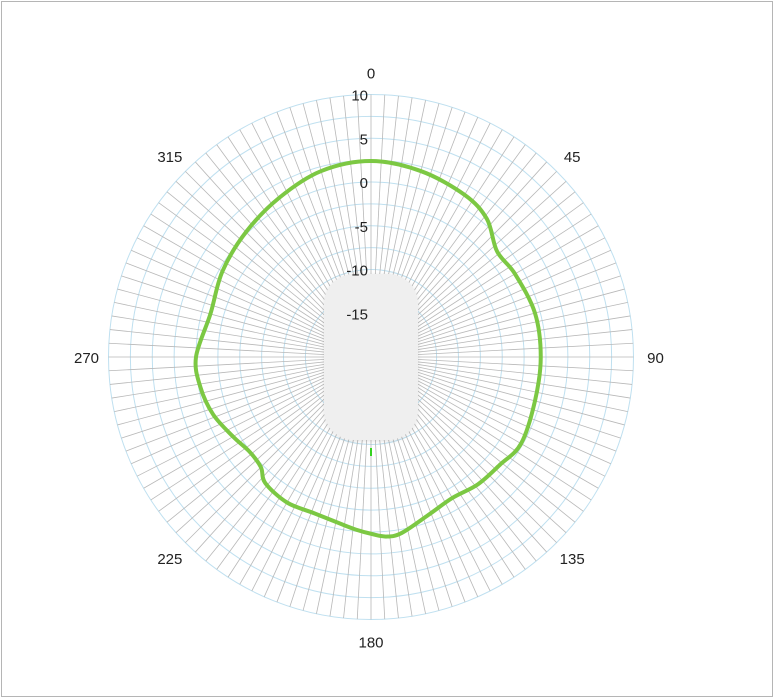  What do you see at coordinates (359, 96) in the screenshot?
I see `radial-tick-label: 10` at bounding box center [359, 96].